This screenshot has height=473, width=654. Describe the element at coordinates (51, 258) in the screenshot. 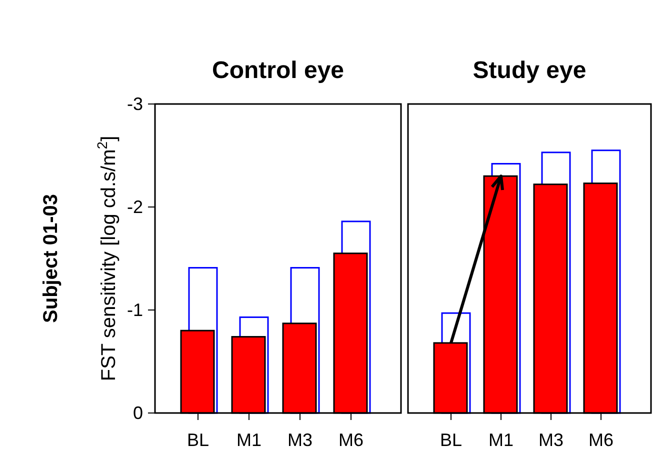

I see `text: Subject 01-03` at that location.